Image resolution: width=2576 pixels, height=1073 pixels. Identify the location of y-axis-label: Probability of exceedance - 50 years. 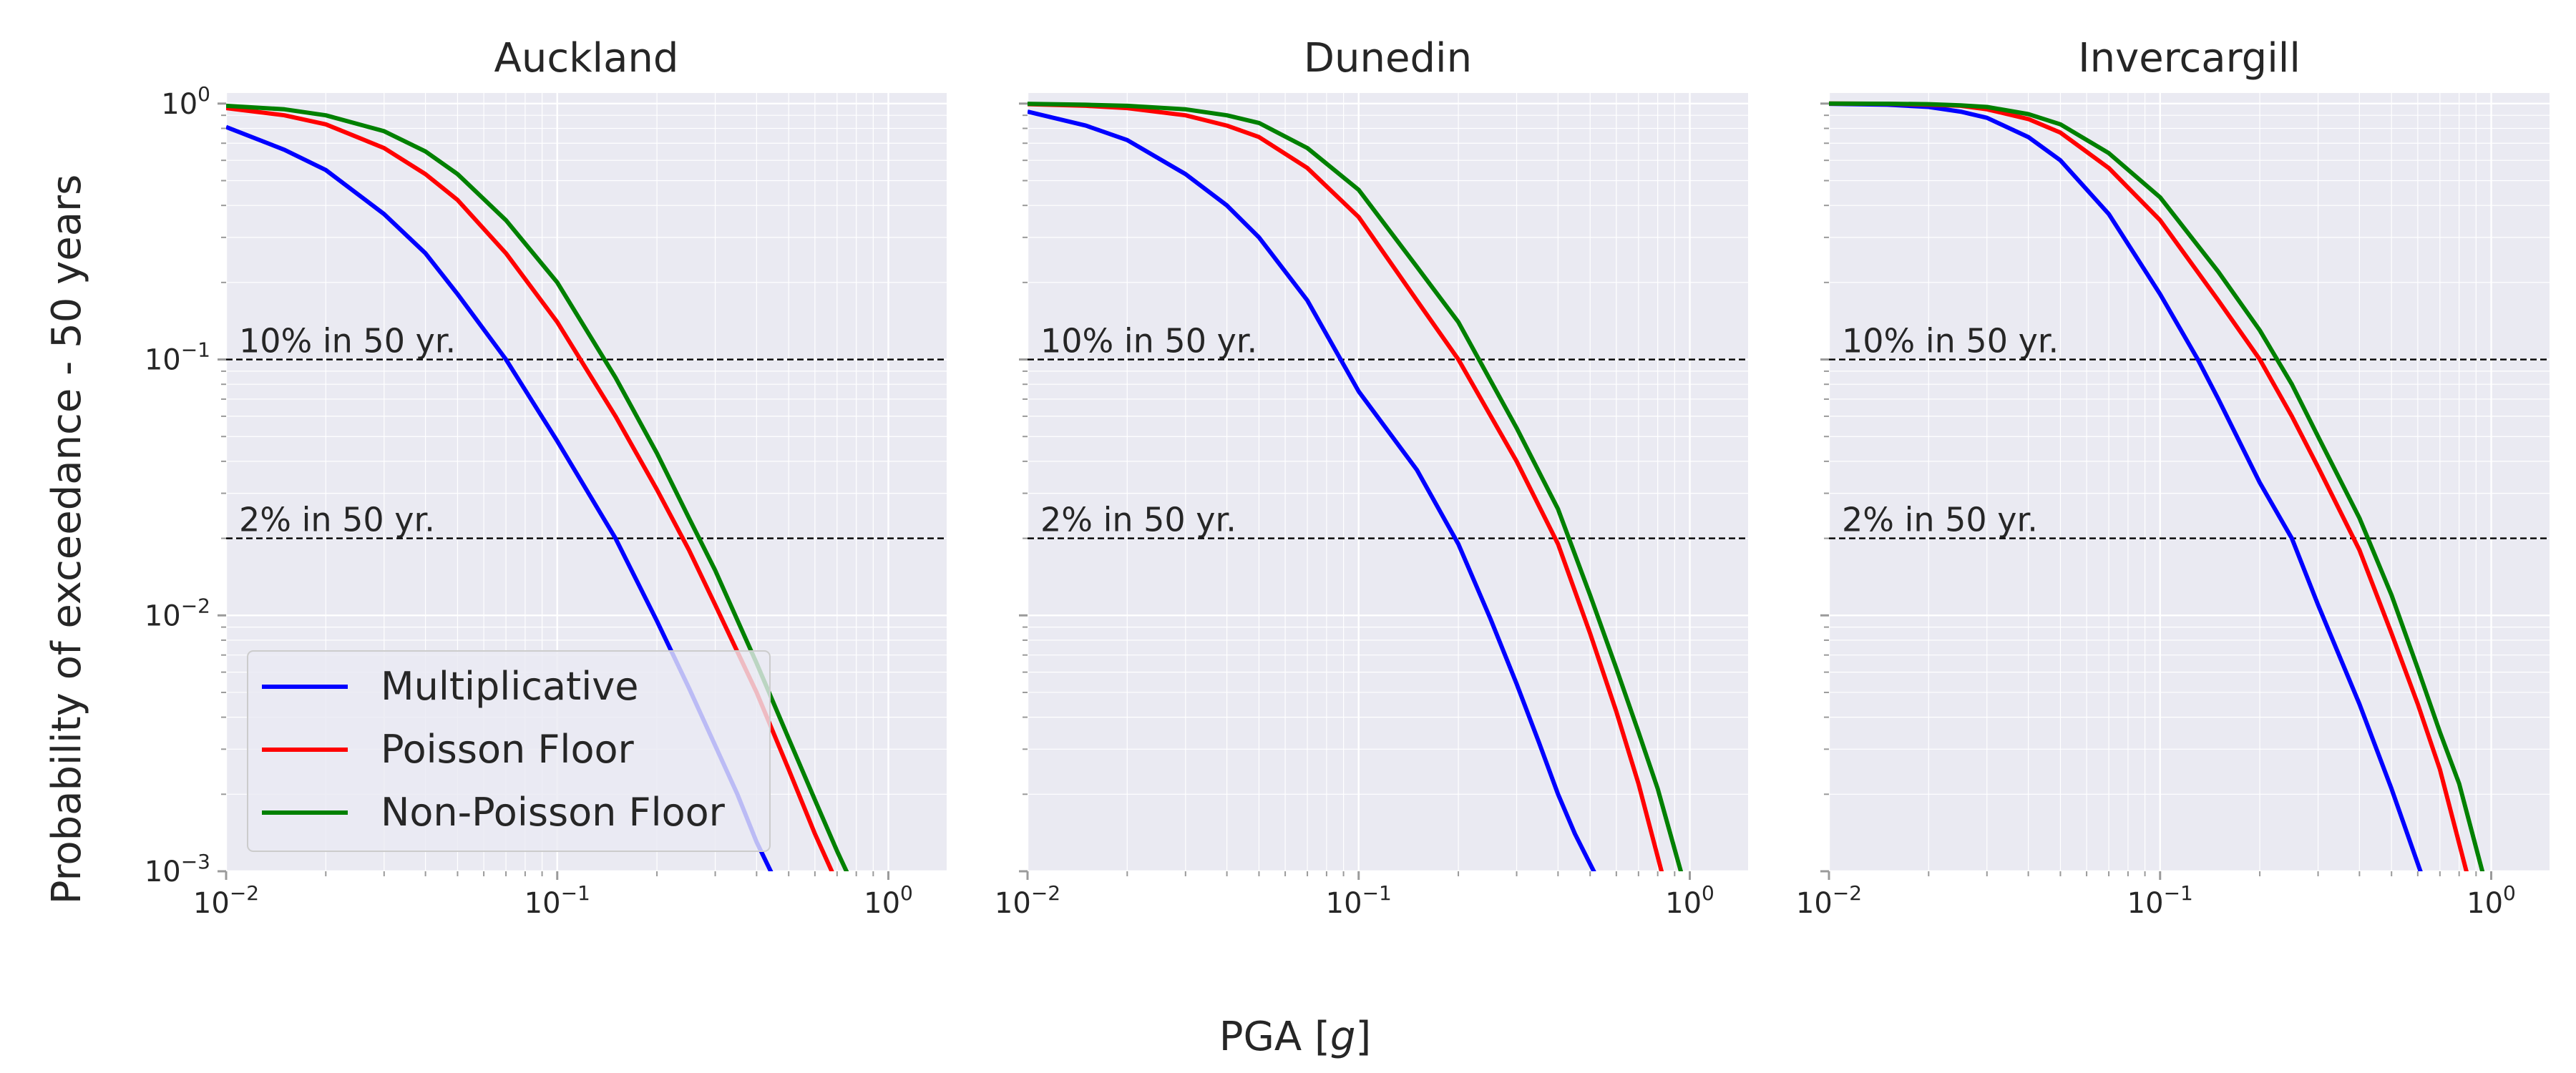
(67, 540).